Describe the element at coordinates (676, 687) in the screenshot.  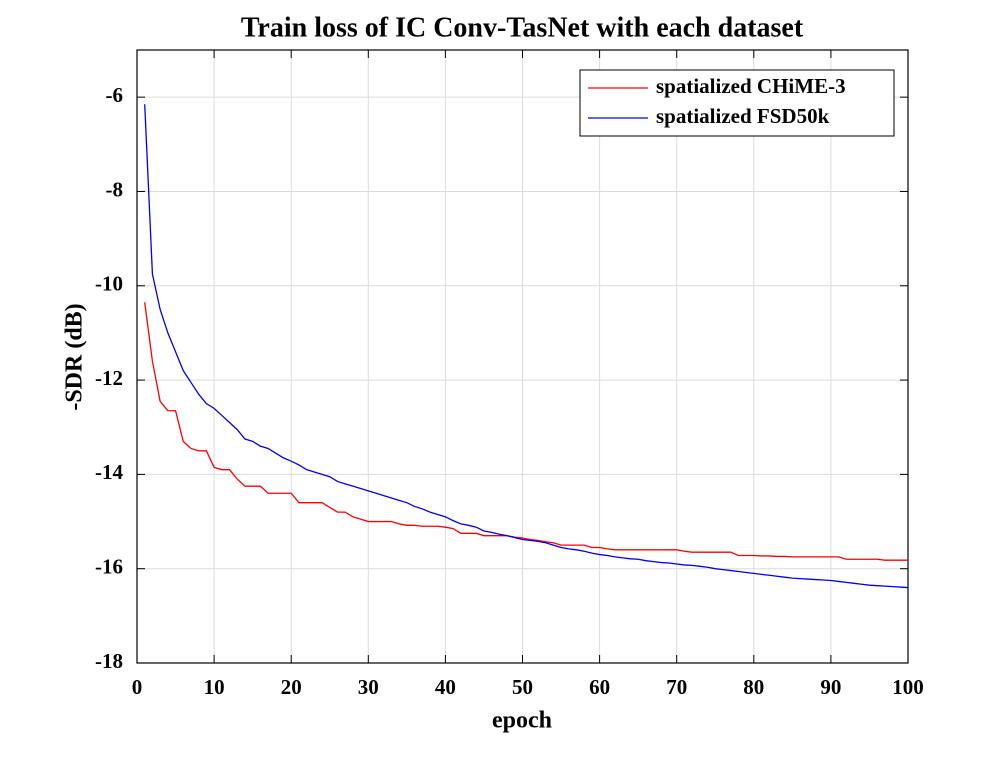
I see `x-tick-label: 70` at that location.